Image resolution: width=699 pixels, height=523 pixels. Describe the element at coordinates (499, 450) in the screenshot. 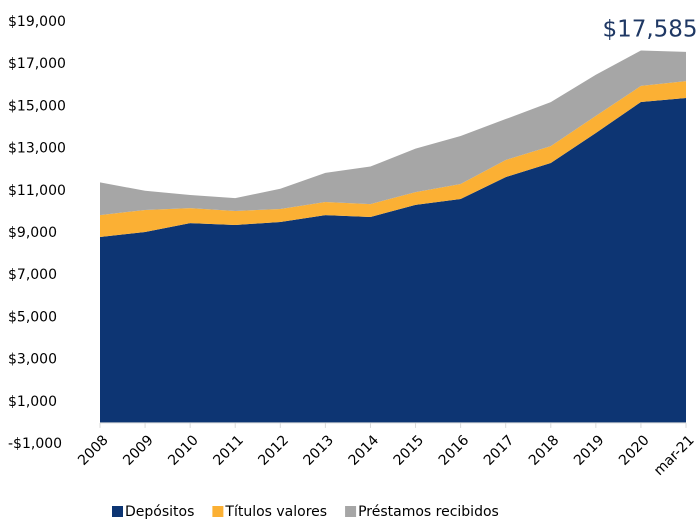

I see `x-tick-label: 2017` at that location.